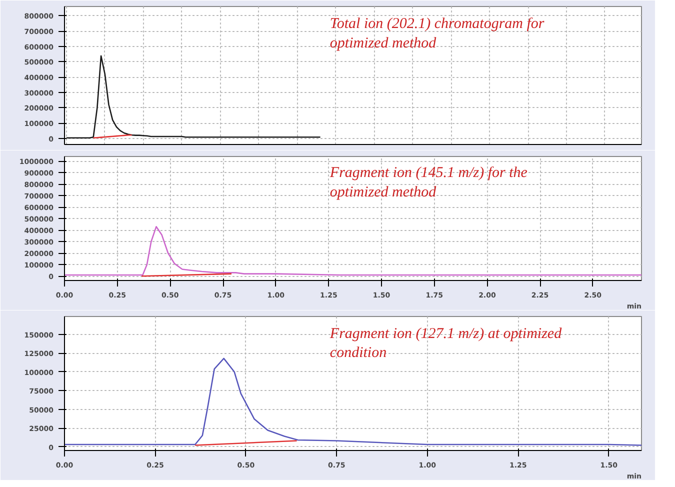 This screenshot has width=675, height=487. I want to click on annotation: Fragment ion (145.1 m/z) for the optimized method, so click(428, 182).